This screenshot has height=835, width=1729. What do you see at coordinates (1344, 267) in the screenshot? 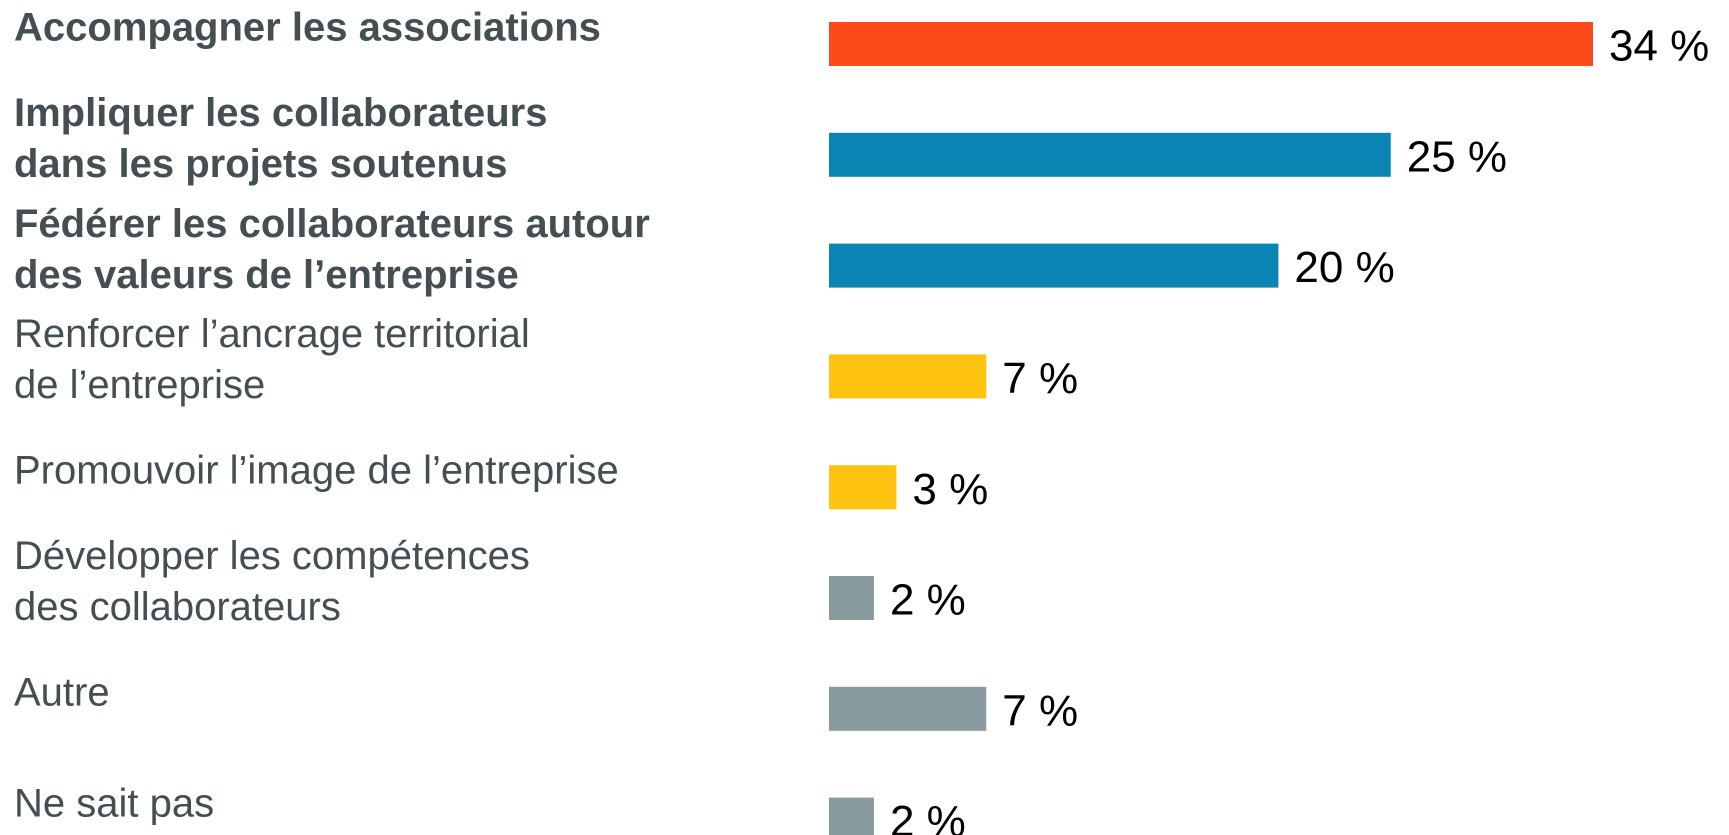
I see `value-label: 20 %` at bounding box center [1344, 267].